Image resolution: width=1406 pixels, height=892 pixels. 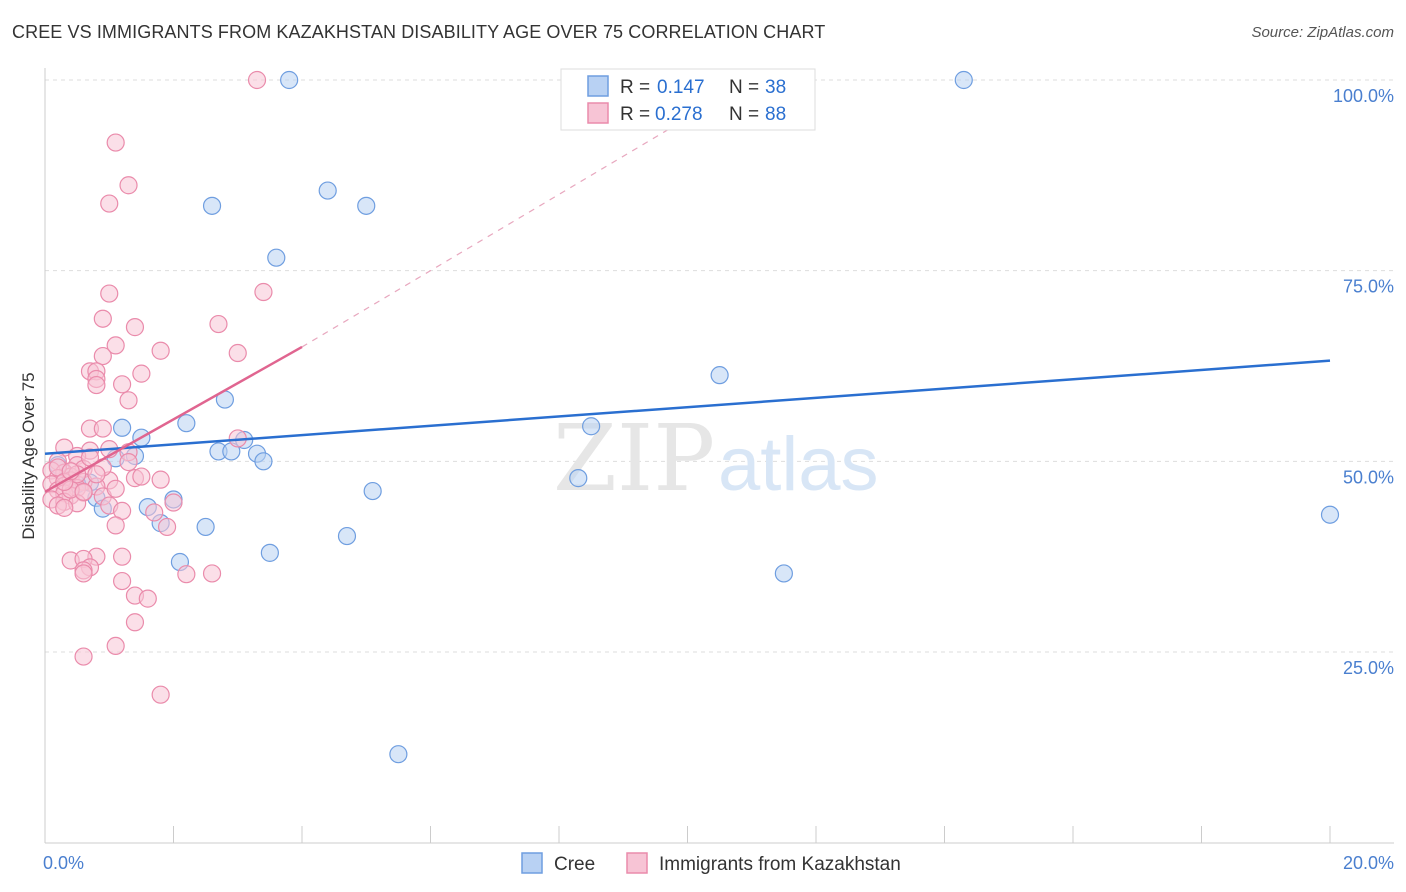 I want to click on legend-swatch-kazakhstan, so click(x=598, y=113).